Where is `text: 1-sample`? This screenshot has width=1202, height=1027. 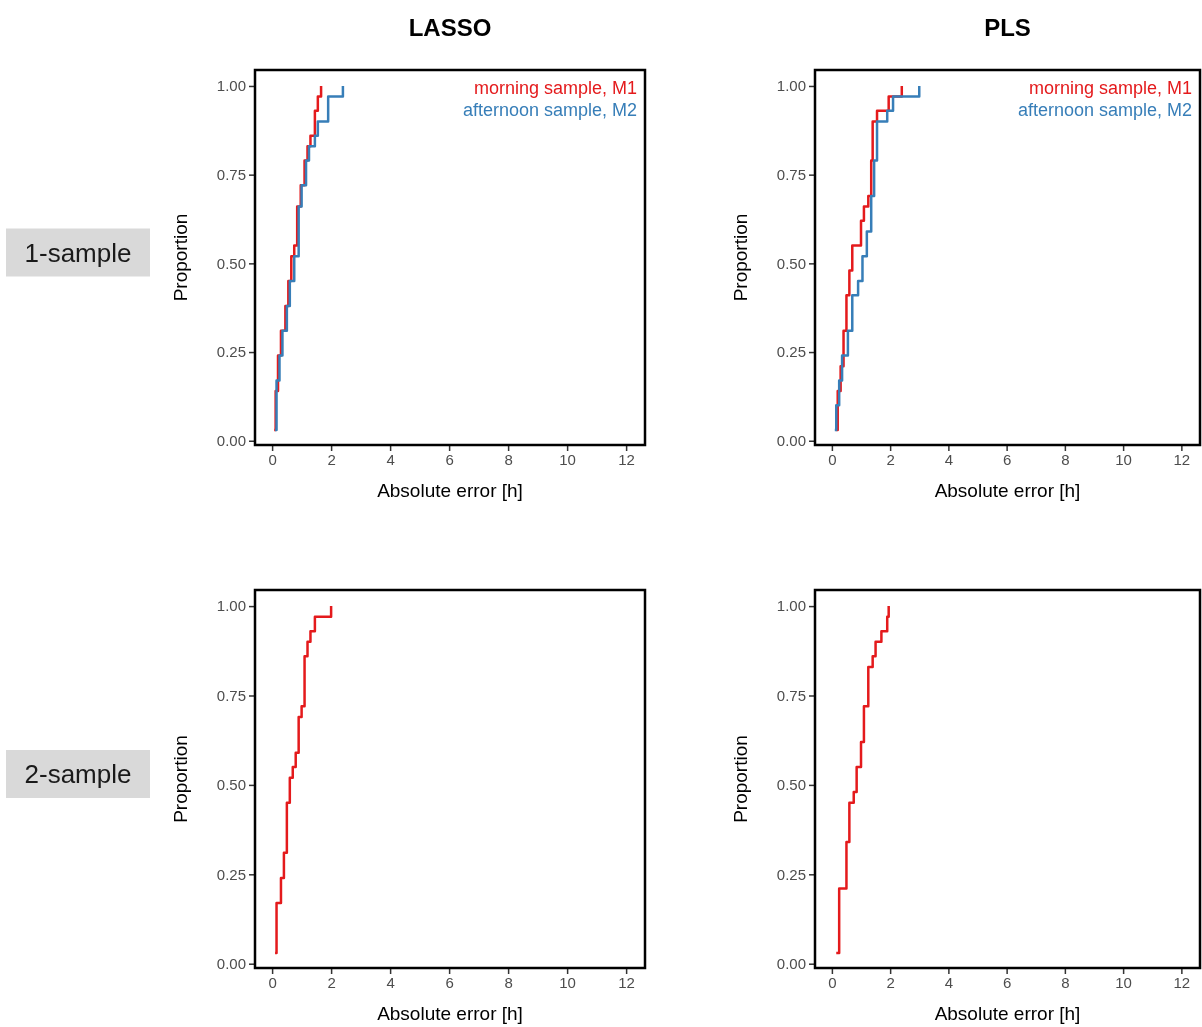 text: 1-sample is located at coordinates (78, 252).